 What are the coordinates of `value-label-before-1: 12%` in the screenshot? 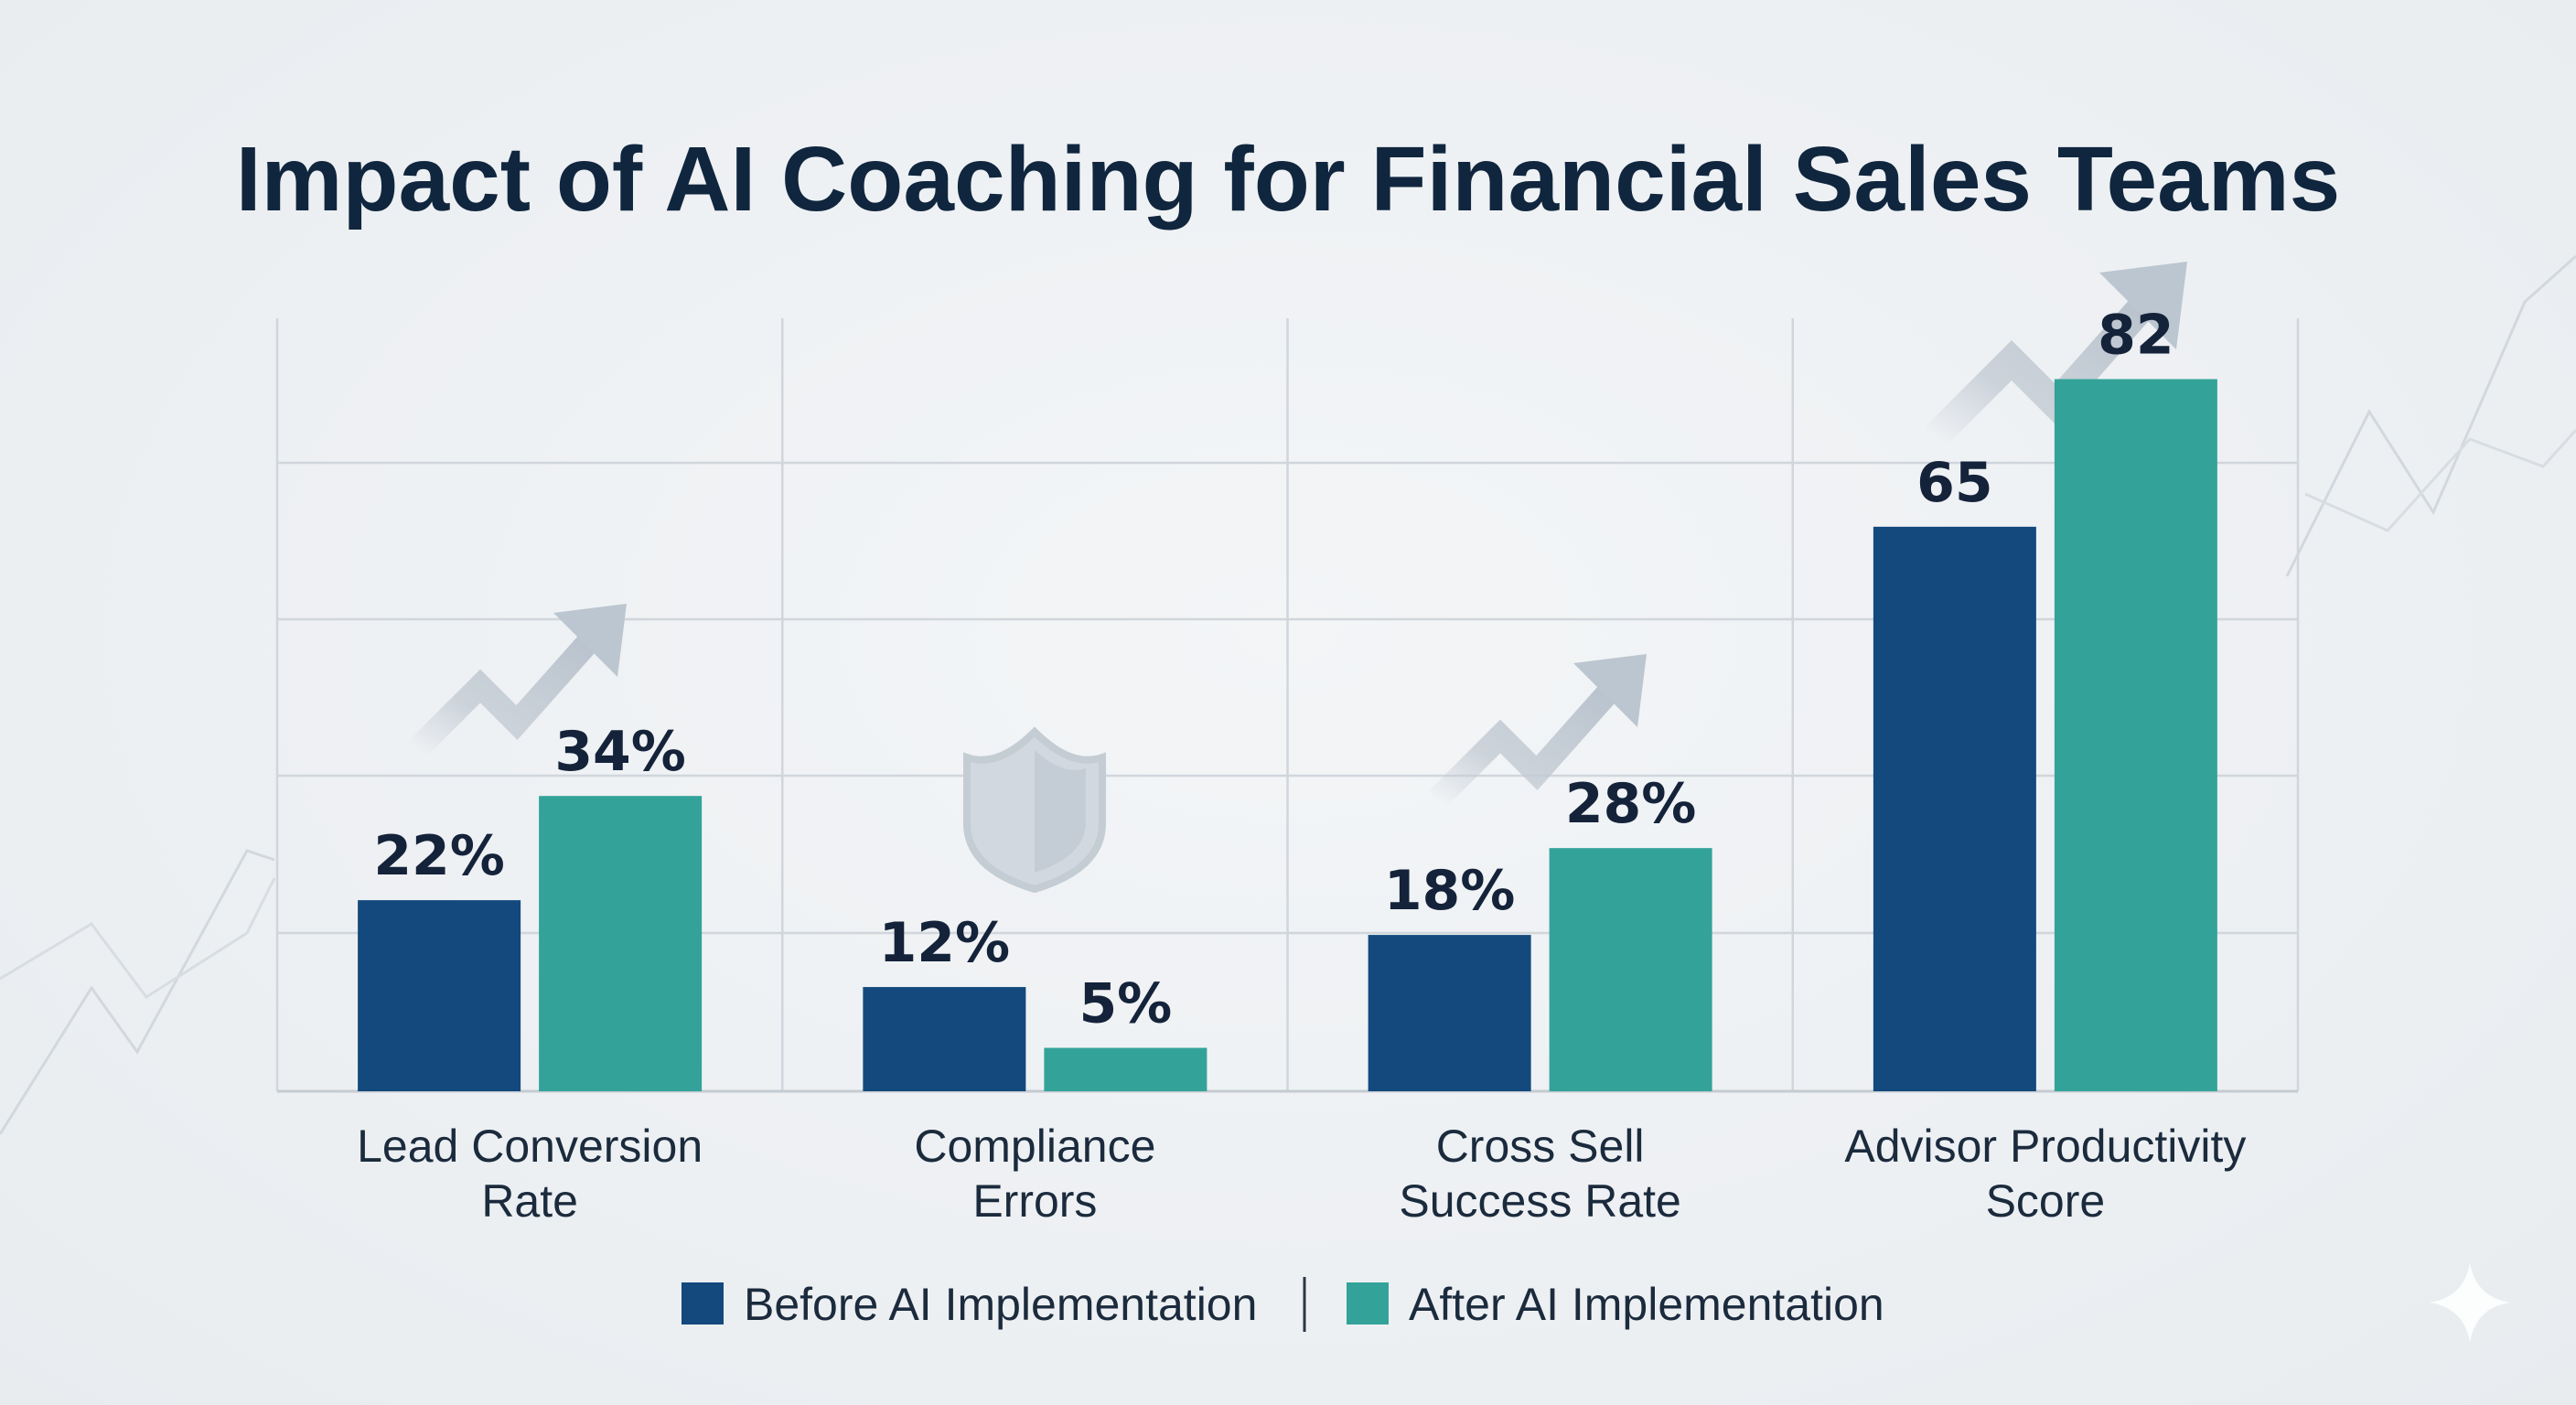 It's located at (945, 943).